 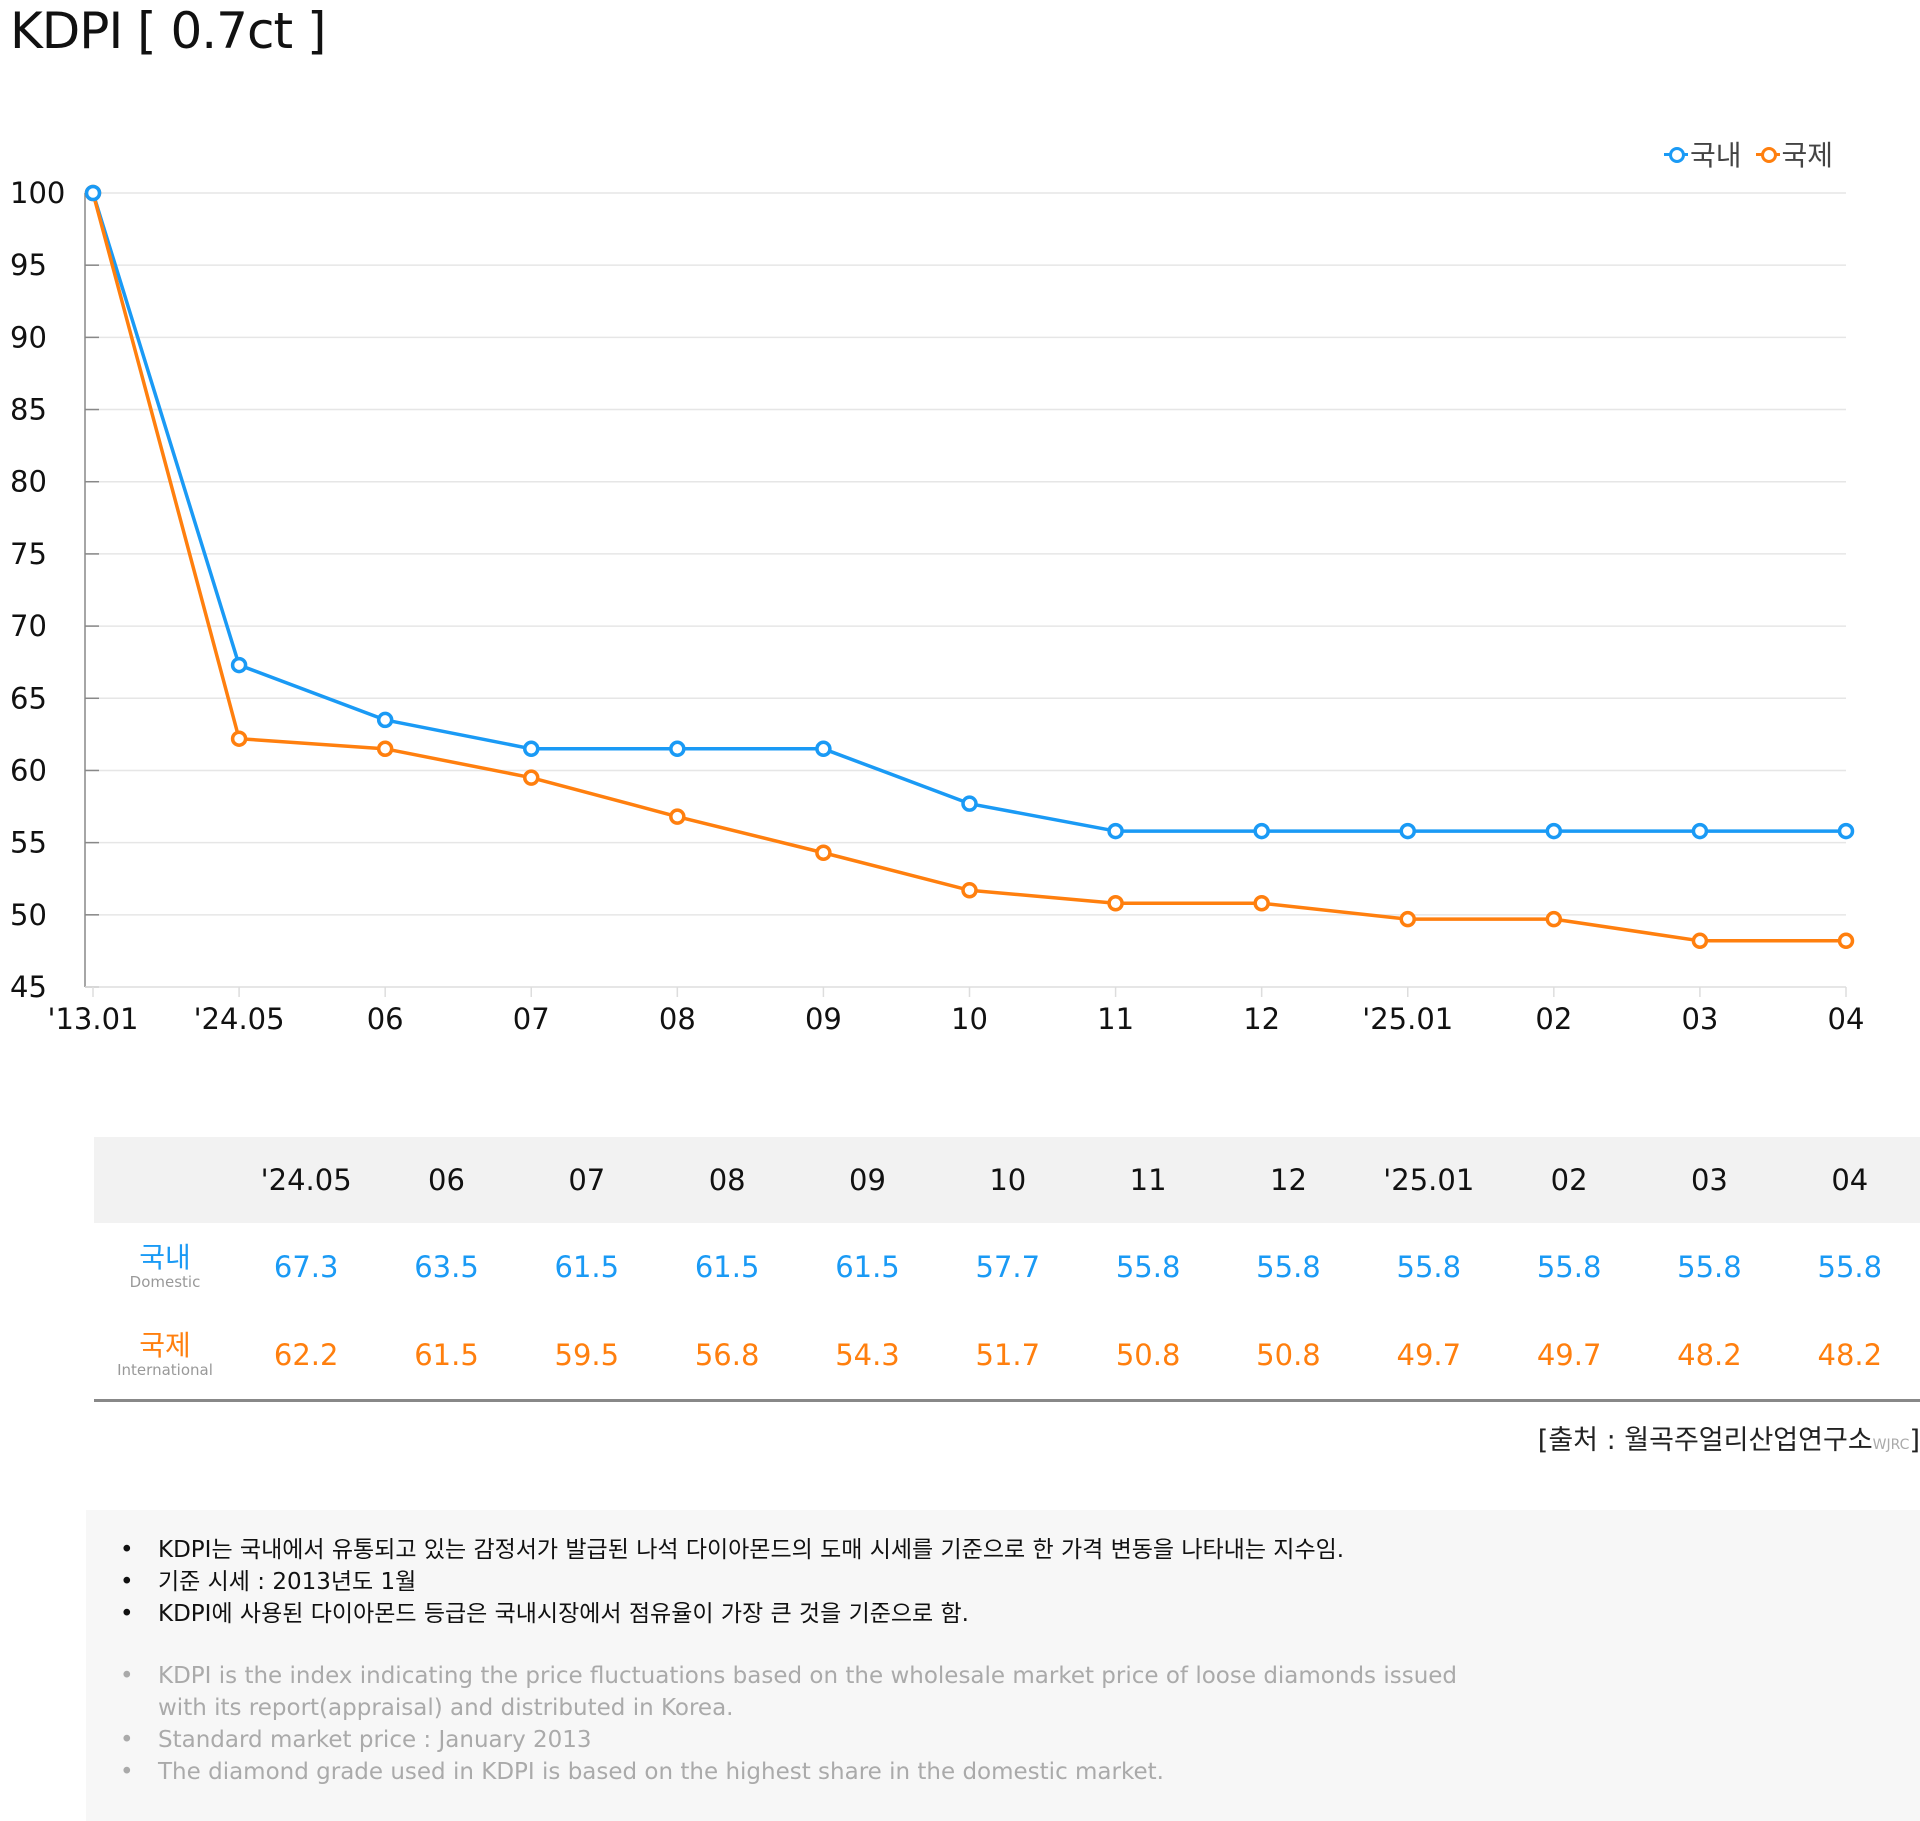 What do you see at coordinates (727, 1355) in the screenshot?
I see `table-cell: 56.8` at bounding box center [727, 1355].